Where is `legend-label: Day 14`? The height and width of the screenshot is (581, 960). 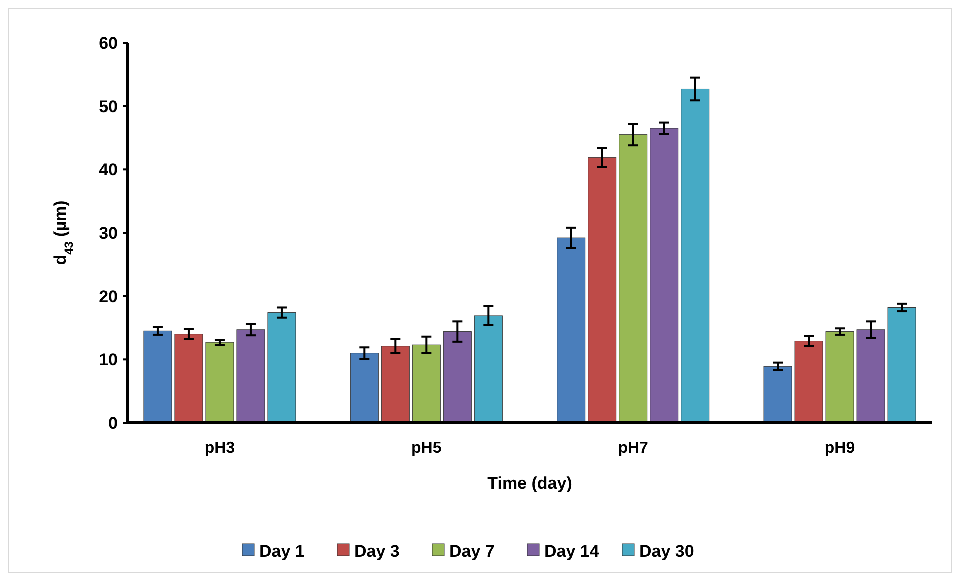
legend-label: Day 14 is located at coordinates (572, 551).